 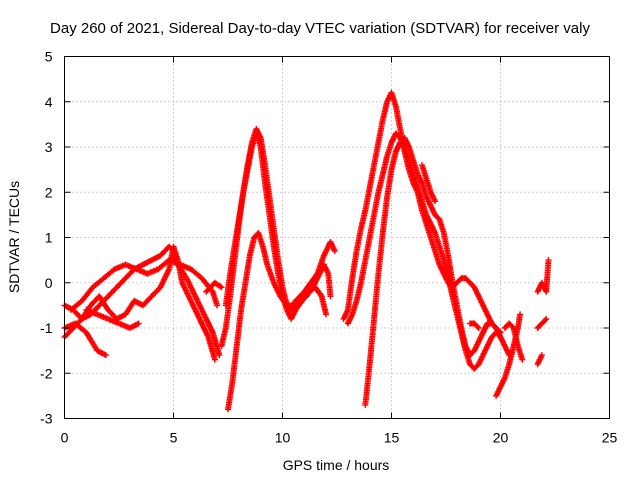 What do you see at coordinates (49, 102) in the screenshot?
I see `y-tick-label: 4` at bounding box center [49, 102].